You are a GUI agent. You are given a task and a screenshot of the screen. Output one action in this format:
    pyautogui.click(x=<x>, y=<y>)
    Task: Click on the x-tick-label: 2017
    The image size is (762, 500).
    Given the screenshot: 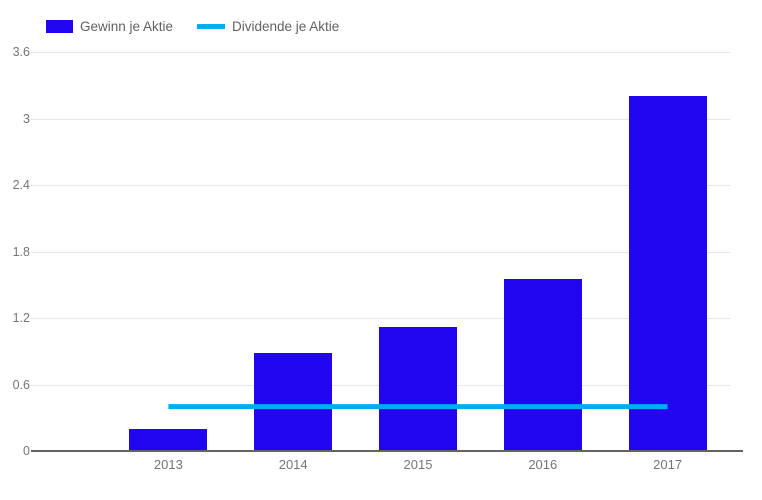 What is the action you would take?
    pyautogui.click(x=668, y=464)
    